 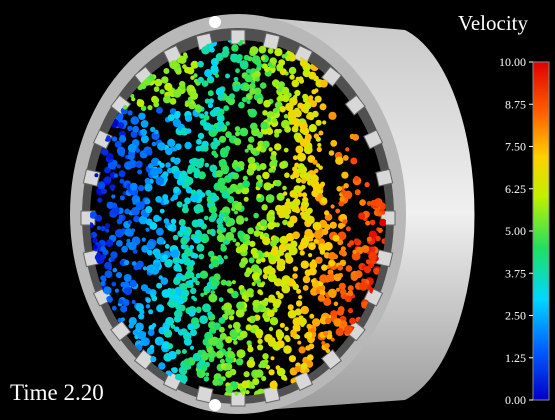 What do you see at coordinates (515, 400) in the screenshot?
I see `tick-label: 0.00` at bounding box center [515, 400].